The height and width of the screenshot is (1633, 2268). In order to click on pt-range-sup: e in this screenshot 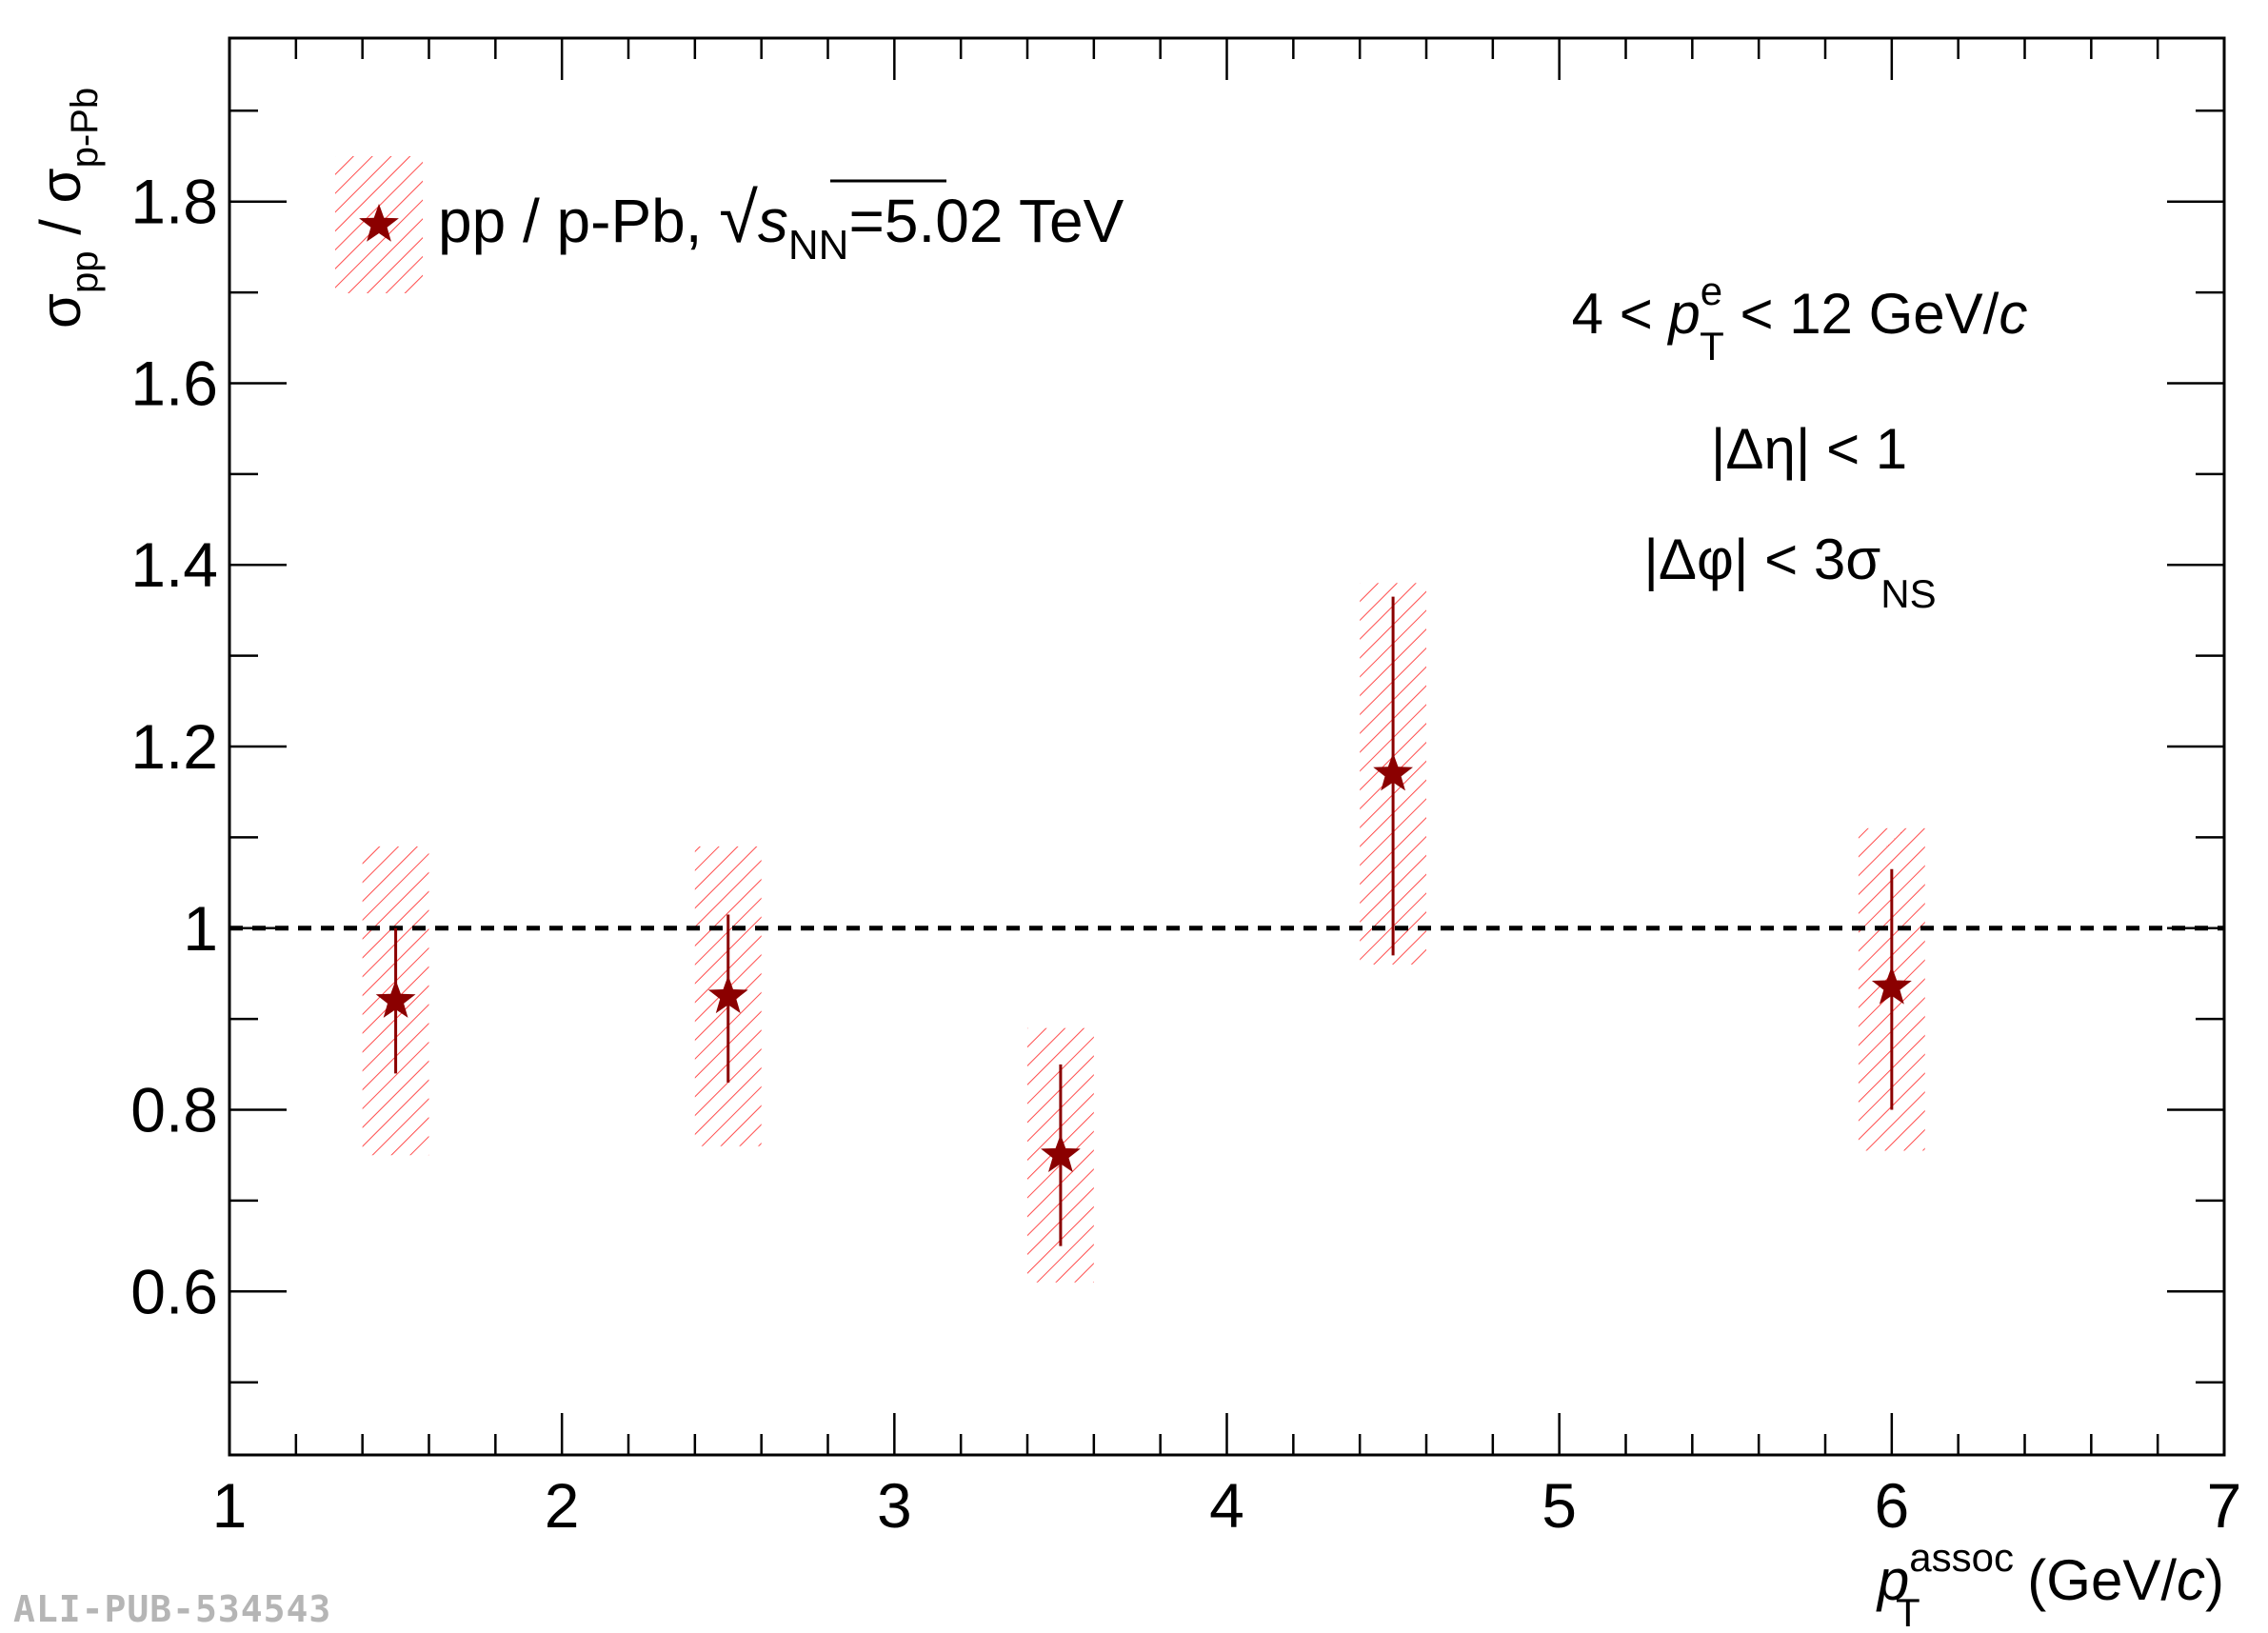, I will do `click(1711, 291)`.